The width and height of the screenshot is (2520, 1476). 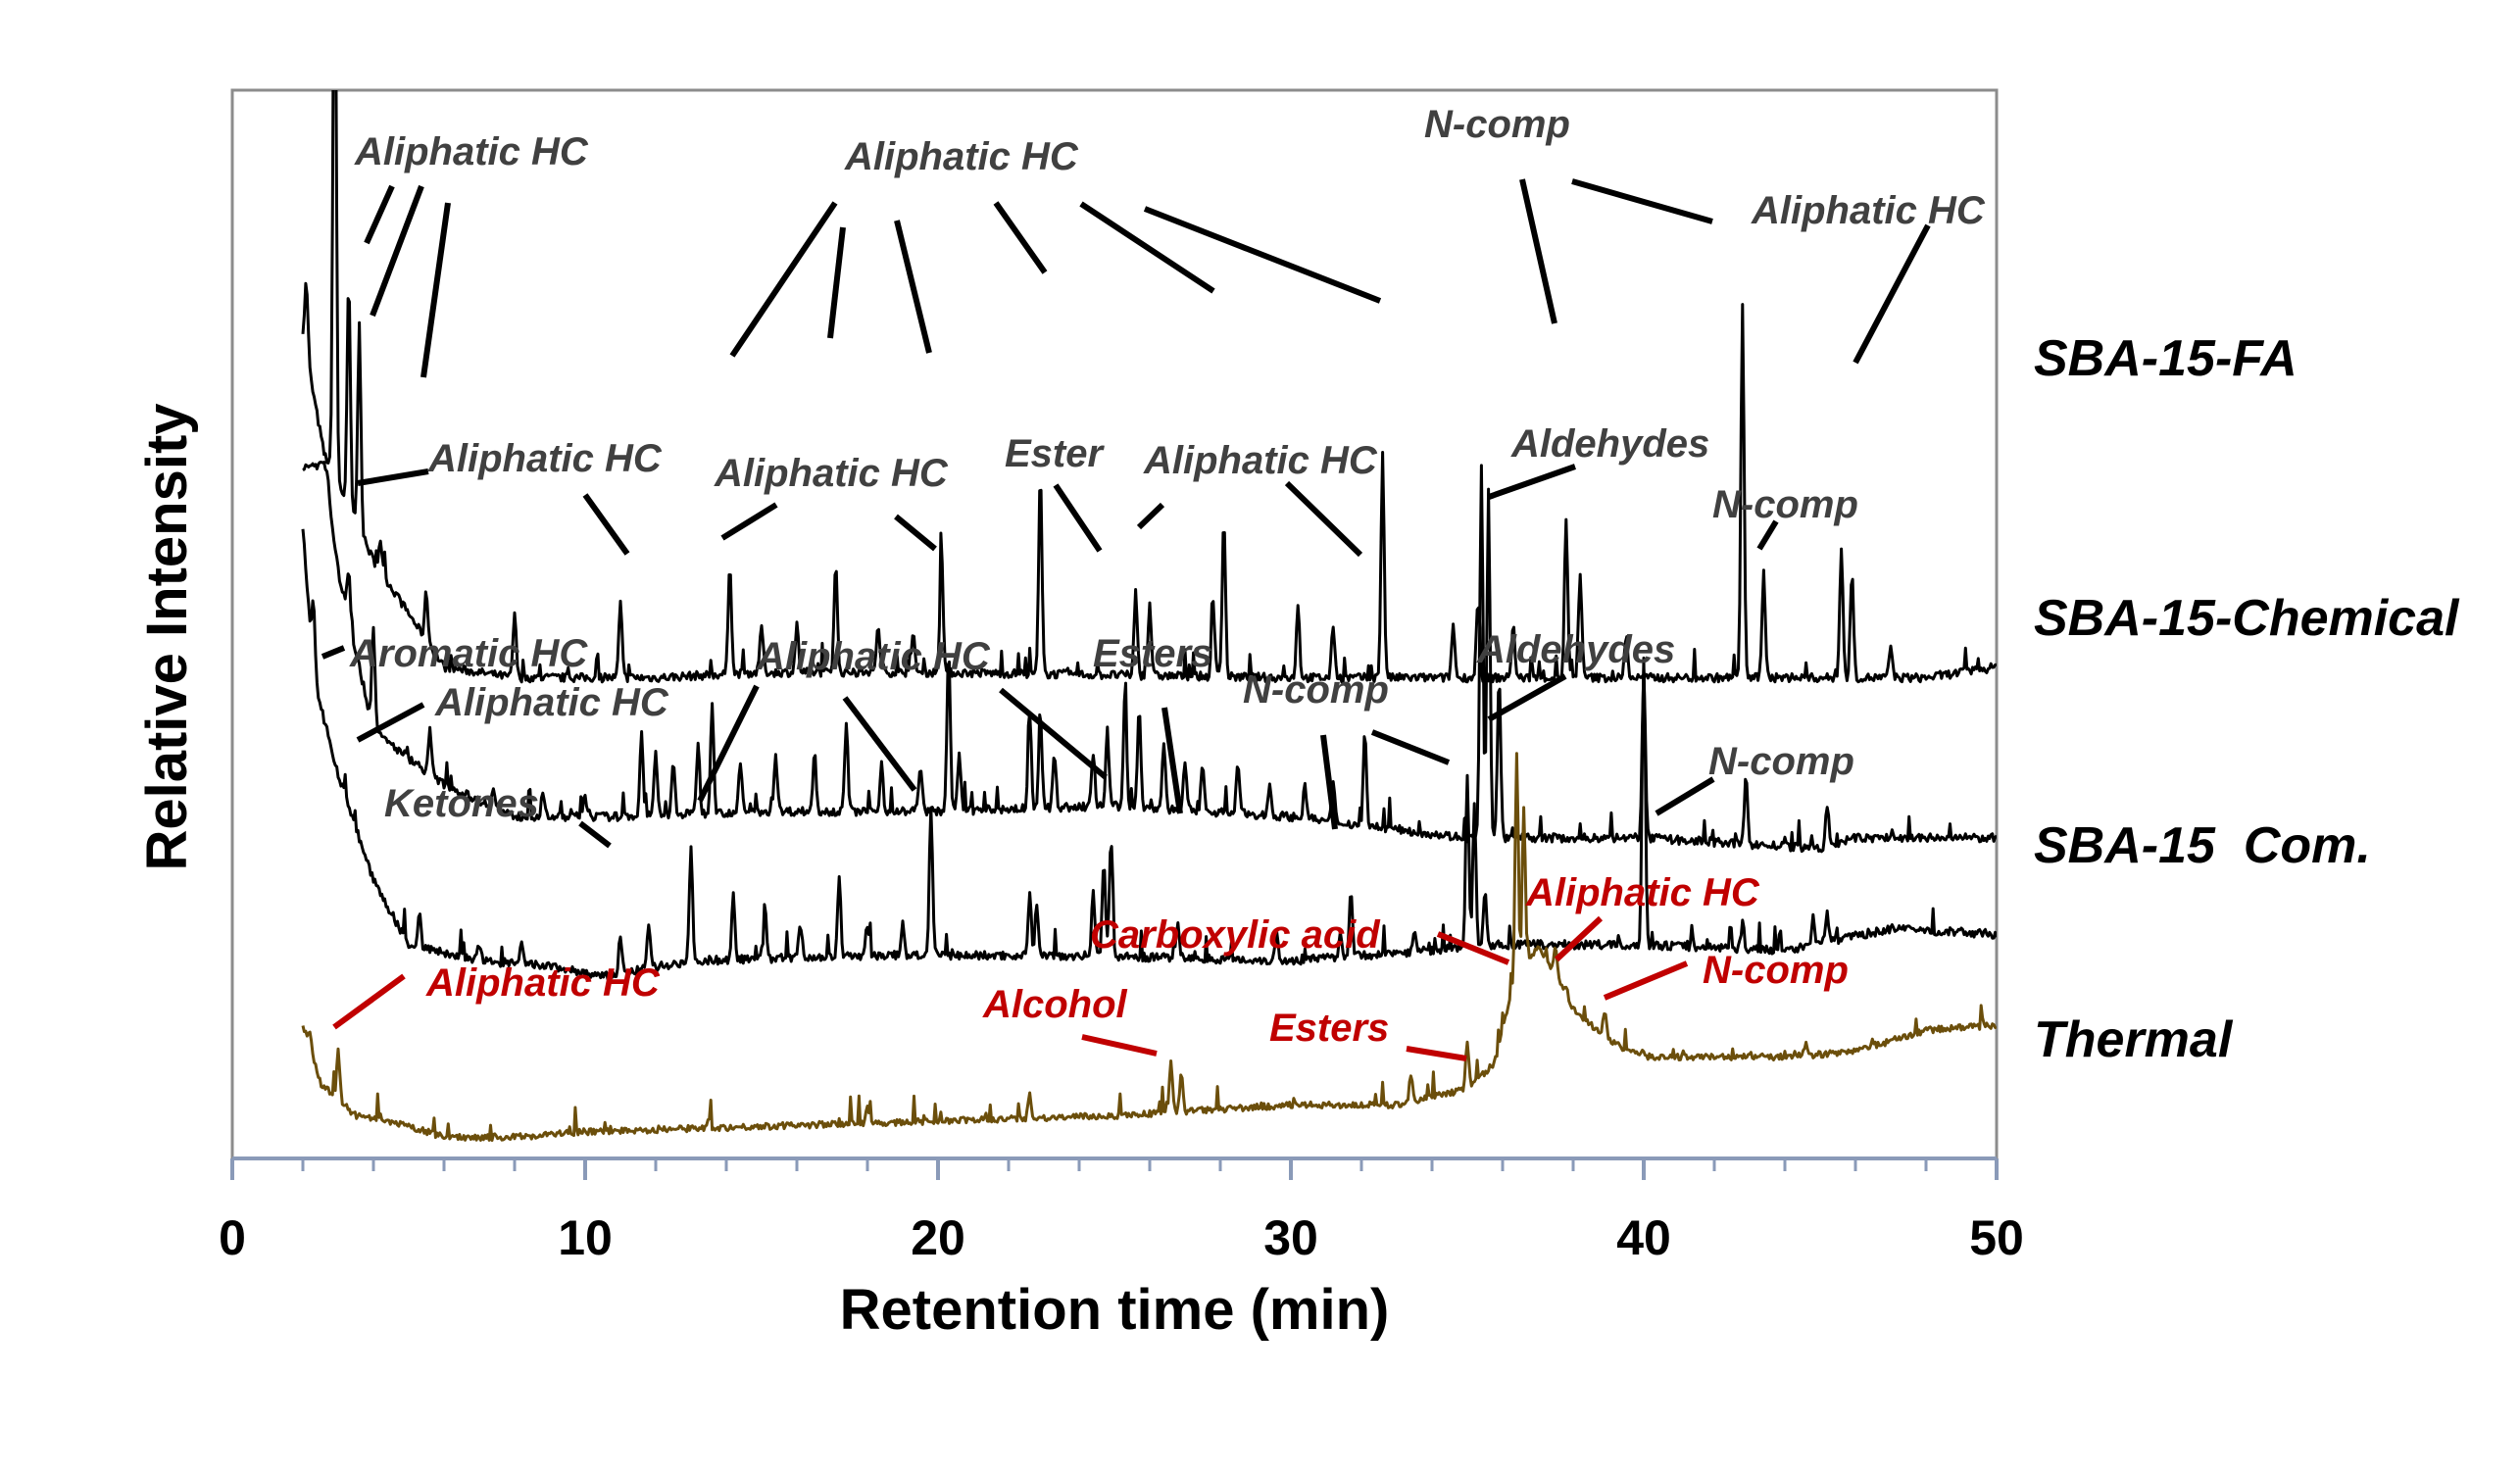 What do you see at coordinates (232, 1237) in the screenshot?
I see `x-tick-label: 0` at bounding box center [232, 1237].